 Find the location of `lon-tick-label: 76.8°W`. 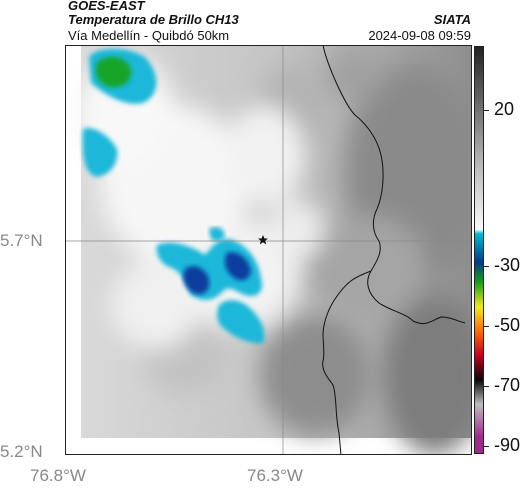

lon-tick-label: 76.8°W is located at coordinates (58, 475).